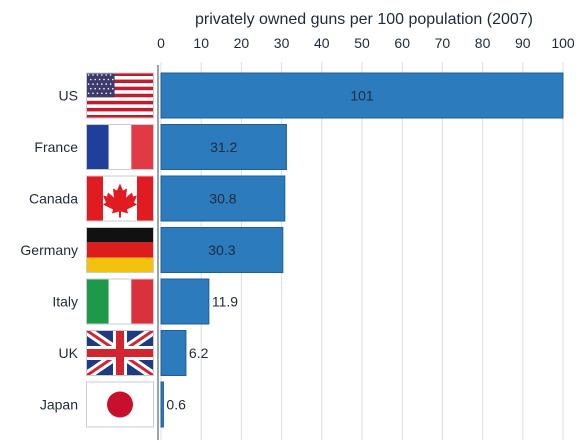 This screenshot has width=580, height=443. Describe the element at coordinates (225, 302) in the screenshot. I see `value-label: 11.9` at that location.